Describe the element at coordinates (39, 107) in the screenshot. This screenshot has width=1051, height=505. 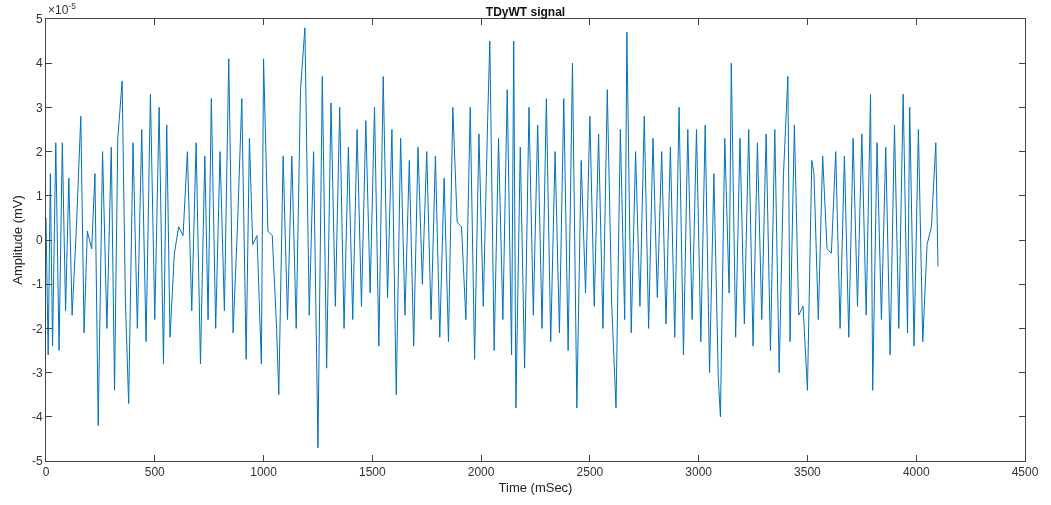
I see `y-tick-label: 3` at that location.